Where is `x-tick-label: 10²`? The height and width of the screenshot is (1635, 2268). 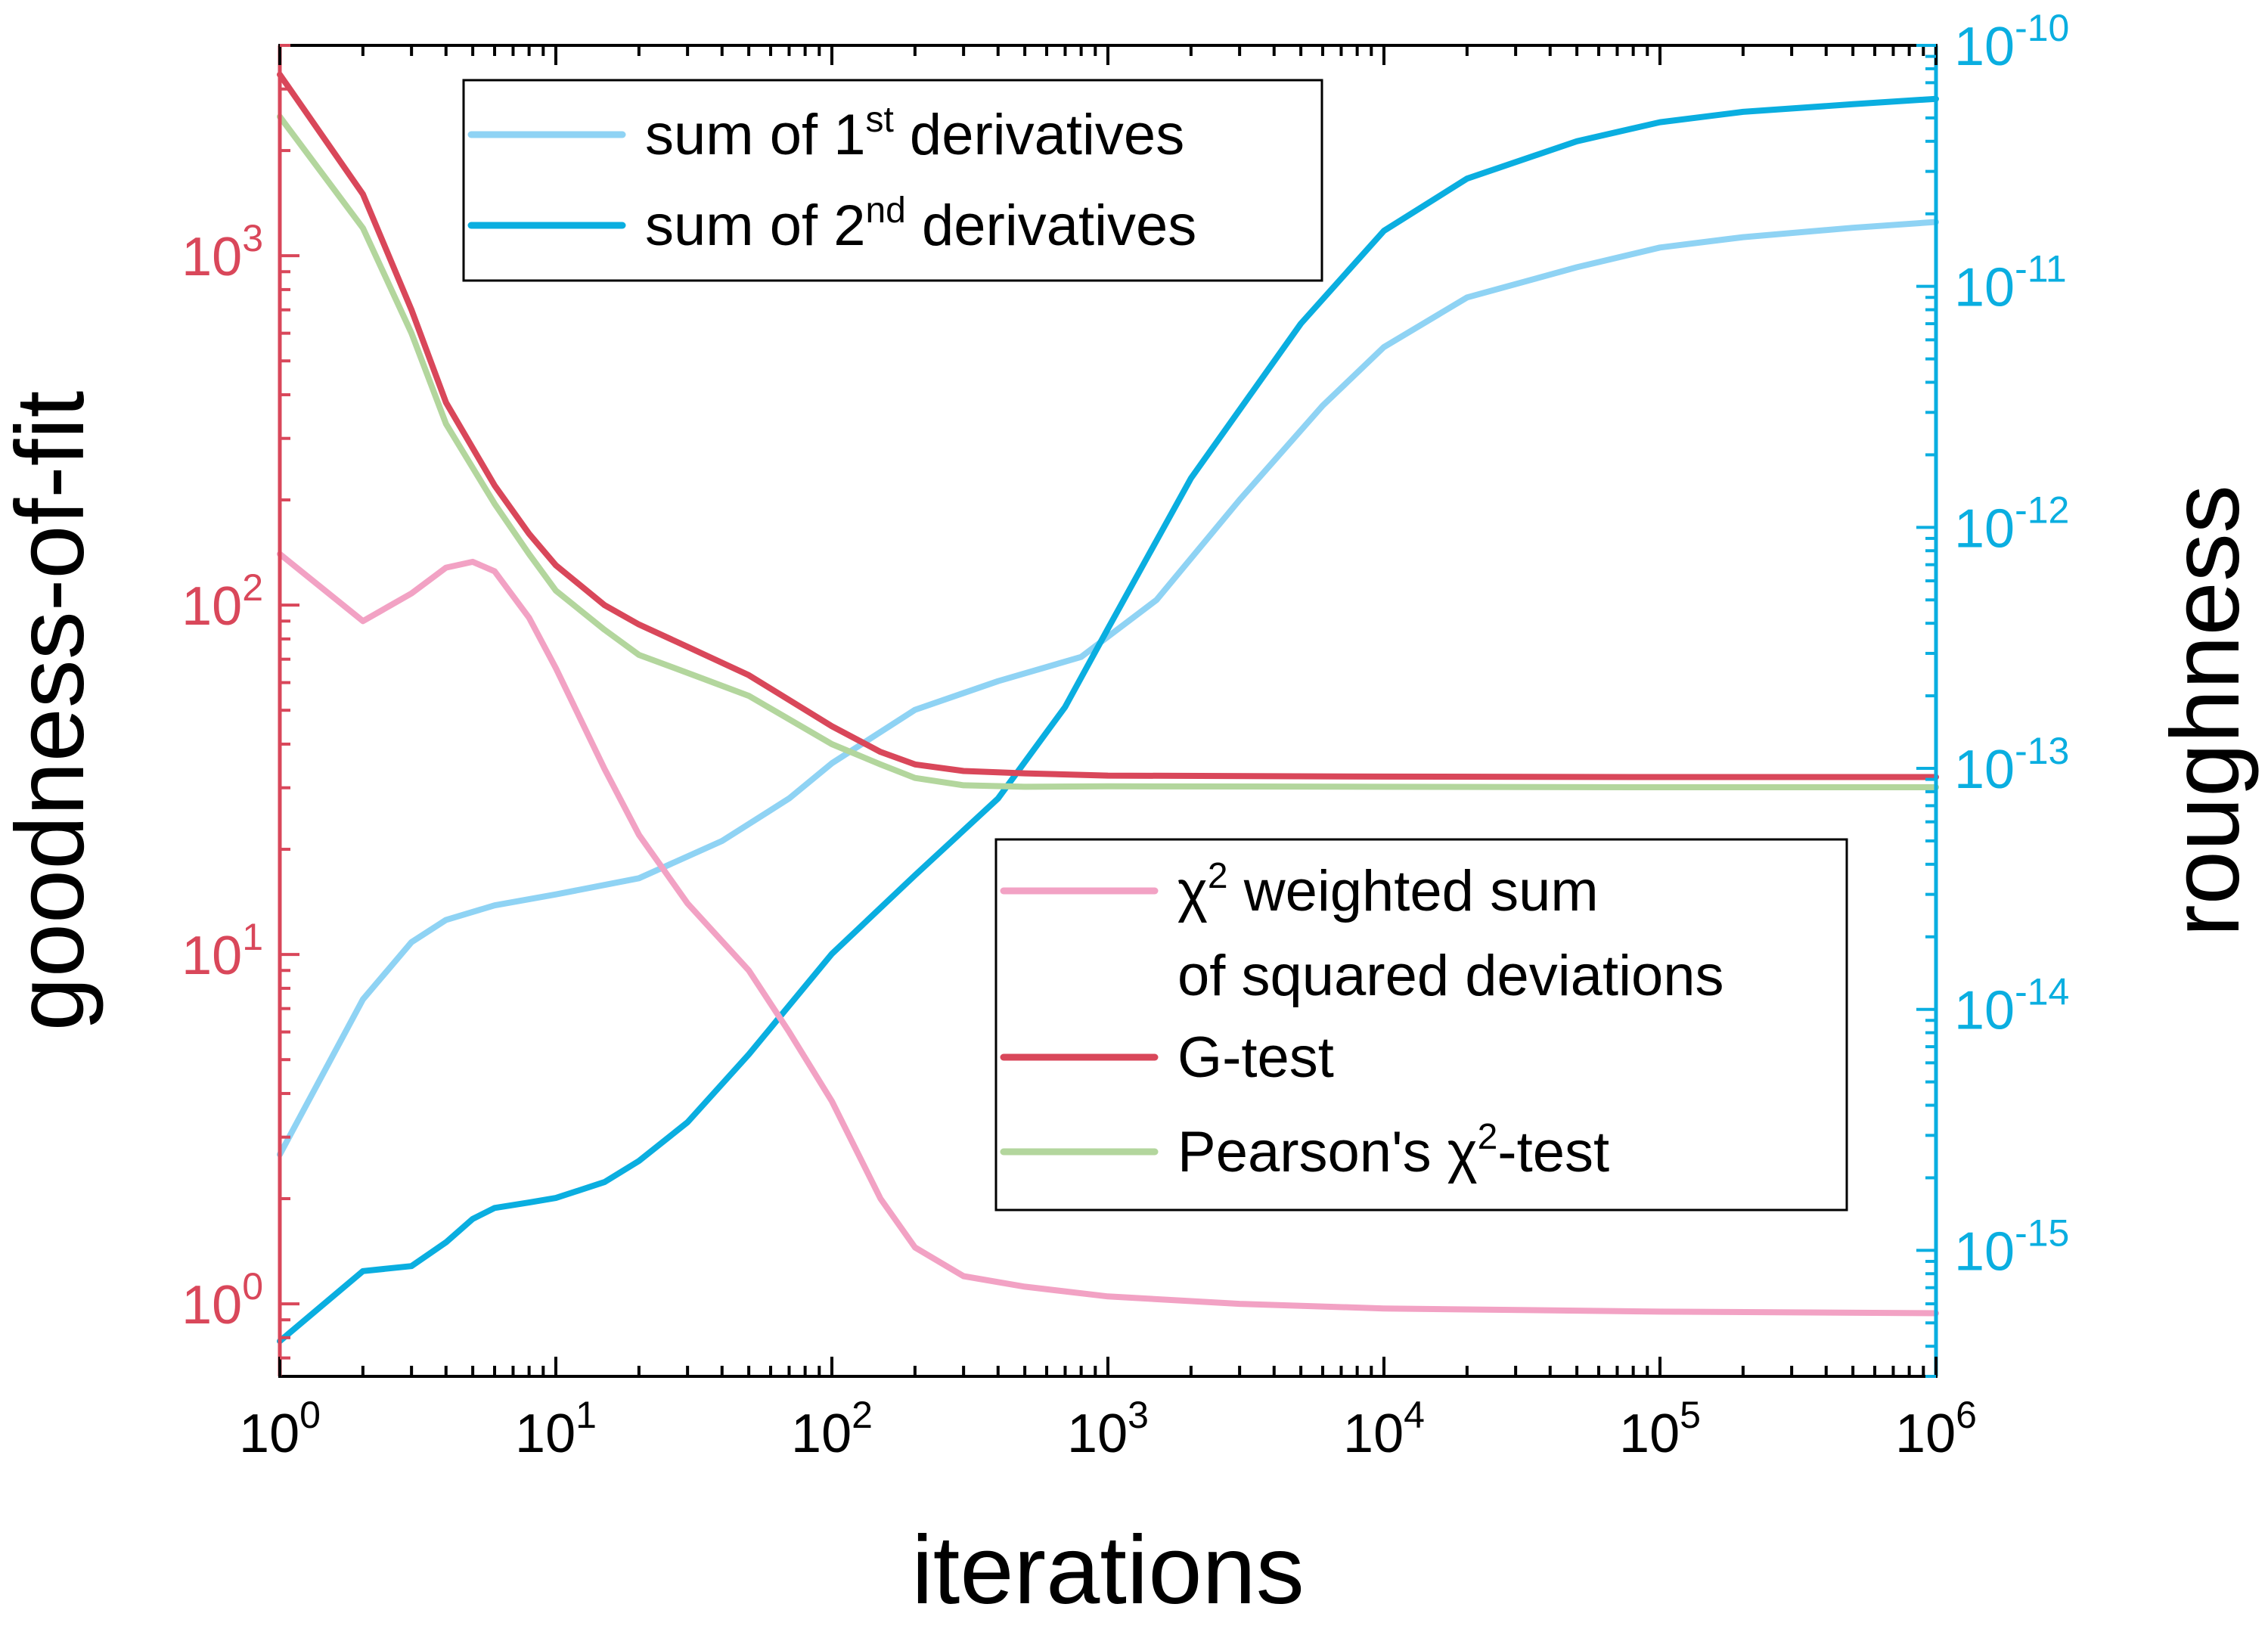
x-tick-label: 10² is located at coordinates (832, 1429).